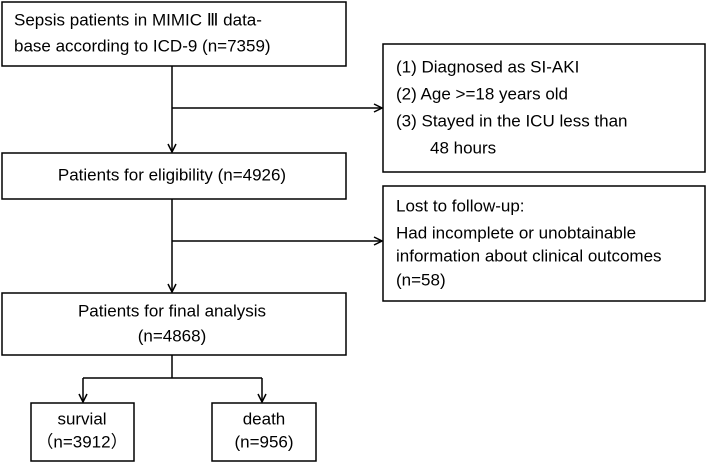 The image size is (708, 466). I want to click on node-text: Had incomplete or unobtainable, so click(516, 232).